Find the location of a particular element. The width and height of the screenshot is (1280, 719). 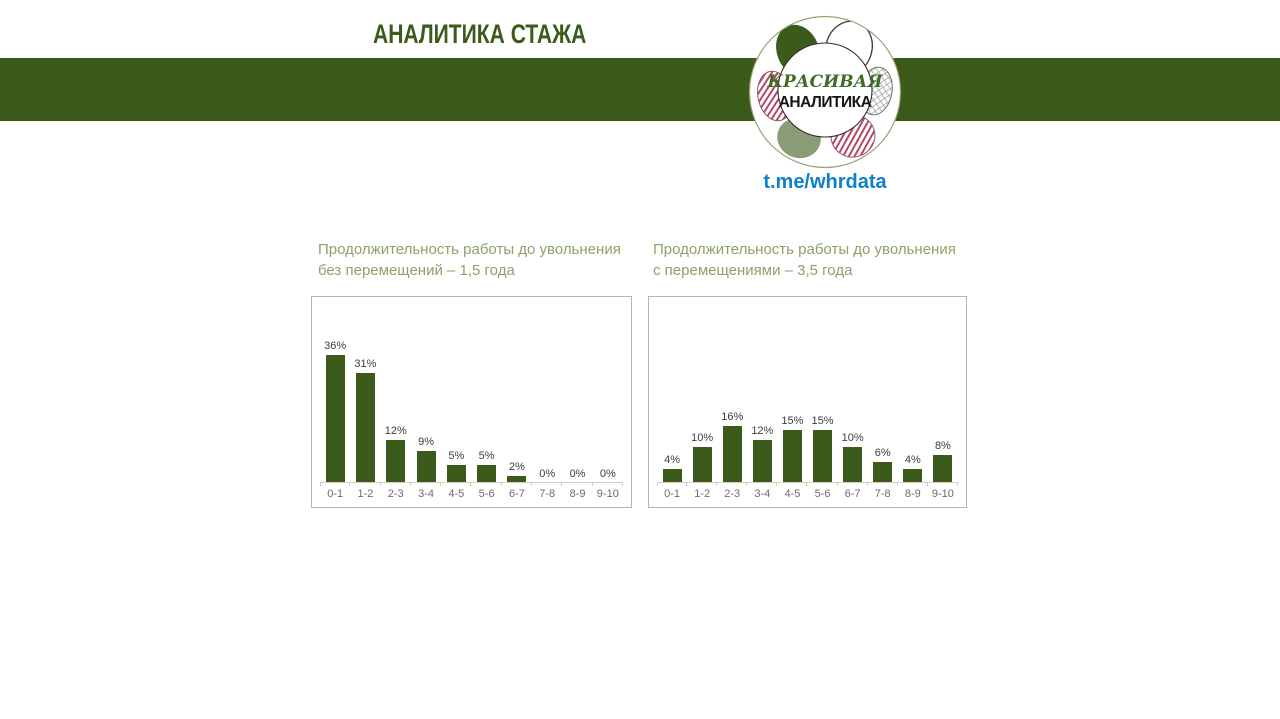

telegram-link: t.me/whrdata is located at coordinates (825, 182).